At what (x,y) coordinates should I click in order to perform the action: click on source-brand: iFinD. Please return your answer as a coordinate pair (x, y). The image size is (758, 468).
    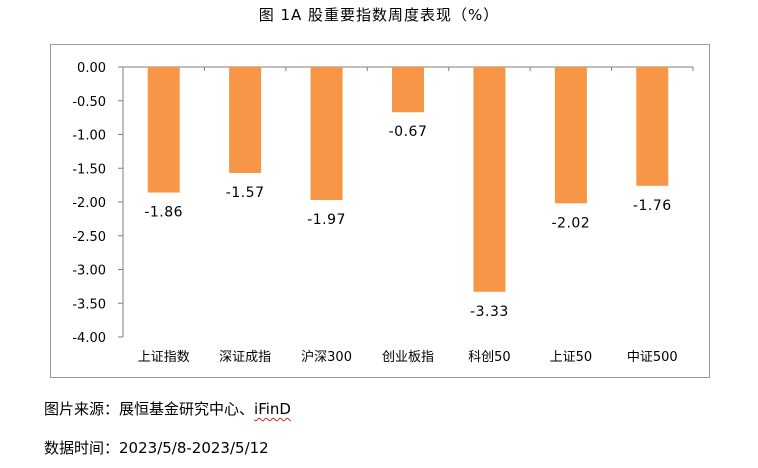
    Looking at the image, I should click on (272, 409).